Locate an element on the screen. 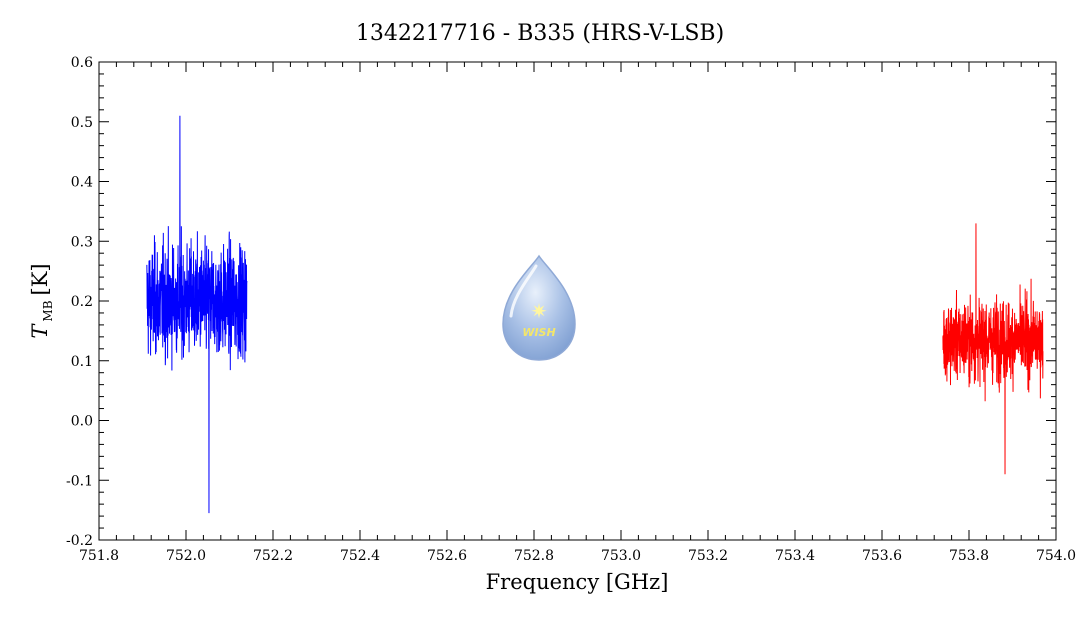 The image size is (1080, 618). y-tick-label: -0.2 is located at coordinates (79, 541).